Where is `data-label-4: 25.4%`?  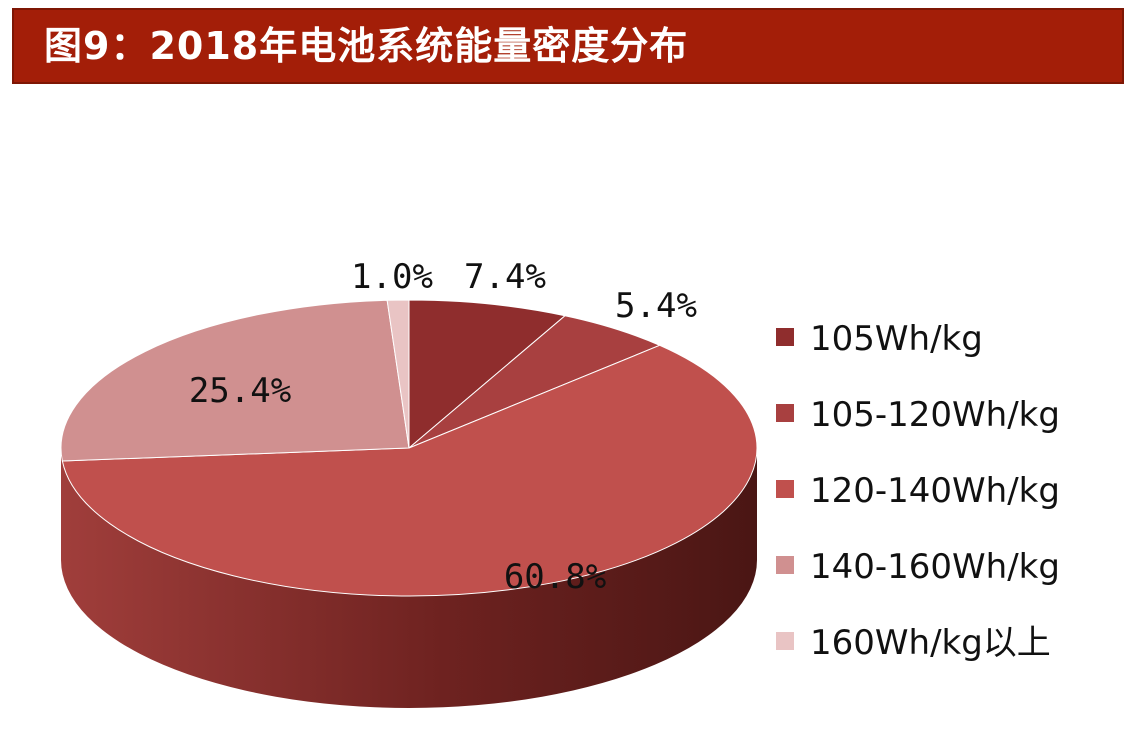
data-label-4: 25.4% is located at coordinates (240, 391).